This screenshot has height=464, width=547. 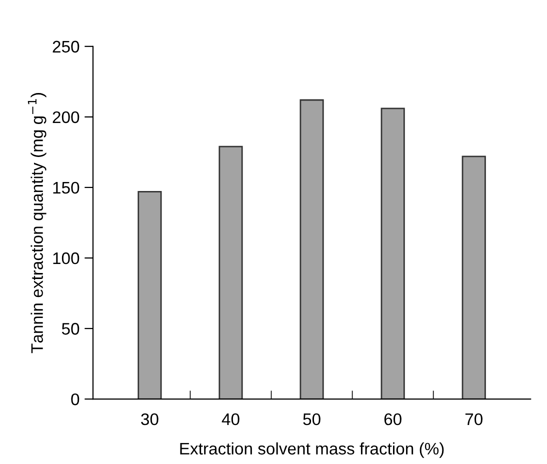 I want to click on y-tick-label: 150, so click(x=66, y=188).